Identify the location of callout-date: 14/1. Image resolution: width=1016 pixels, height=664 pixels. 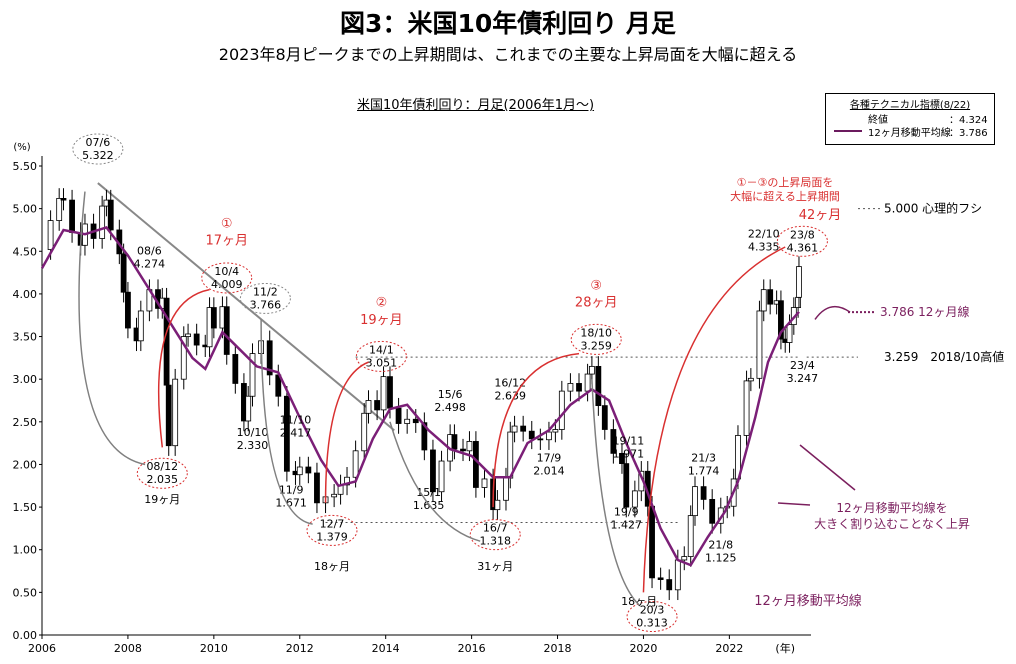
(381, 349).